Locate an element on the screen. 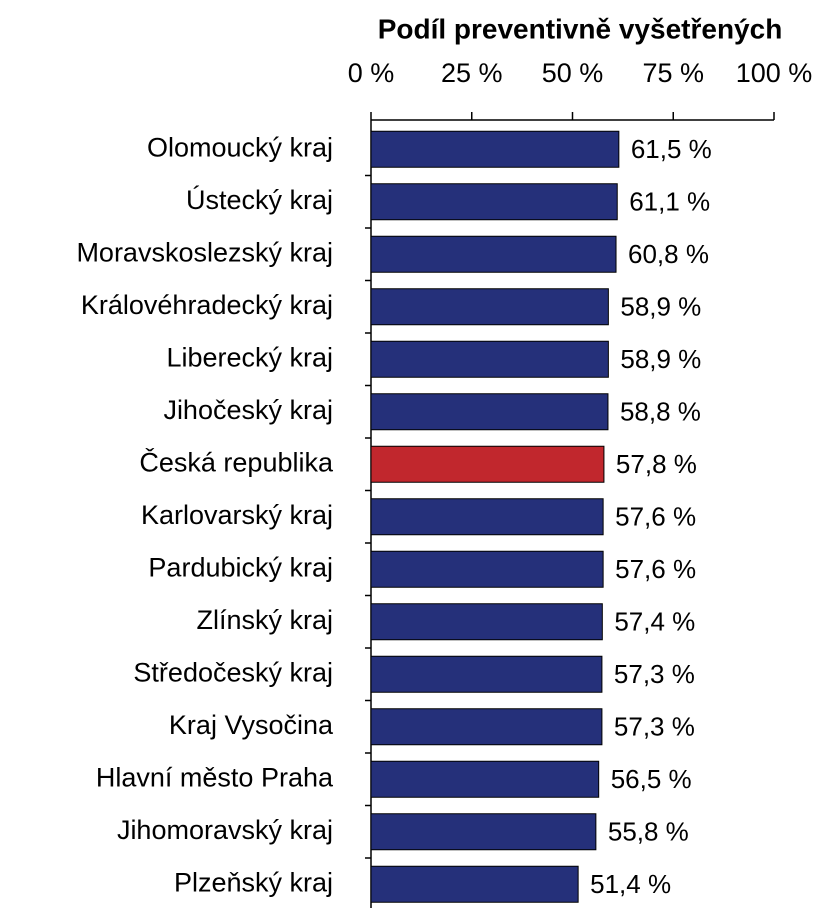 The width and height of the screenshot is (826, 908). value-label: 57,8 % is located at coordinates (656, 464).